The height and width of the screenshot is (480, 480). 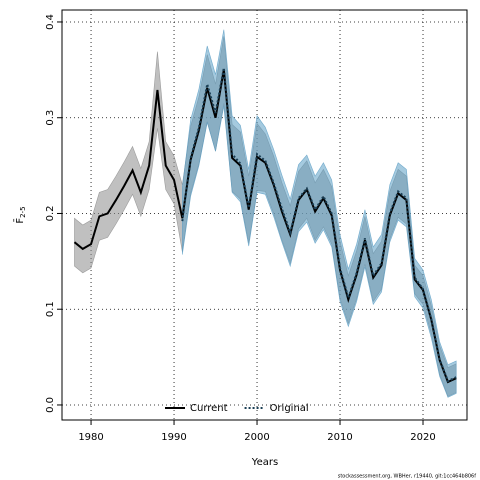 I want to click on y-tick-label: 0.3, so click(x=50, y=118).